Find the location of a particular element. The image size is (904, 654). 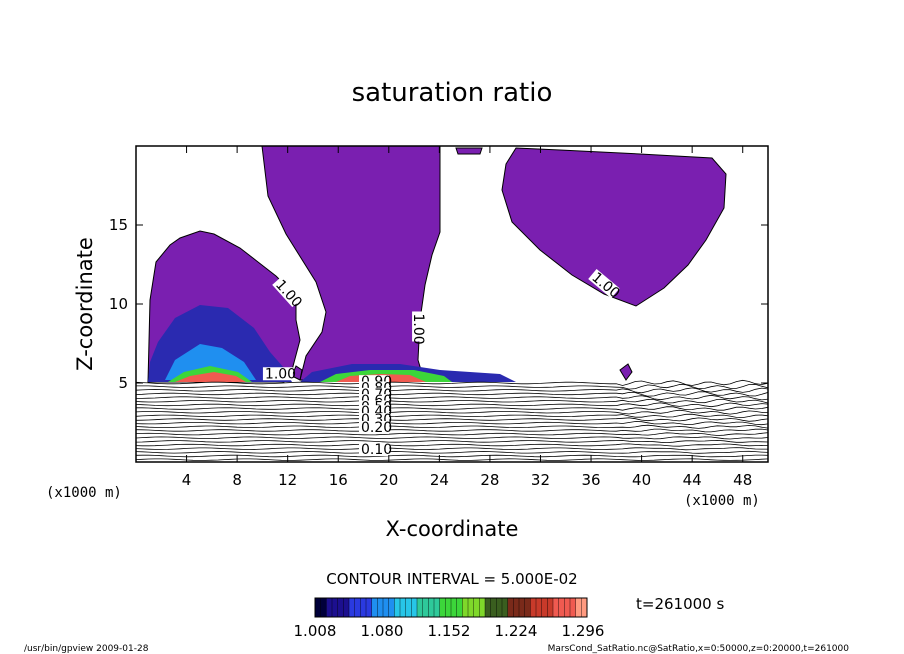

x-tick-label: 20 is located at coordinates (388, 480).